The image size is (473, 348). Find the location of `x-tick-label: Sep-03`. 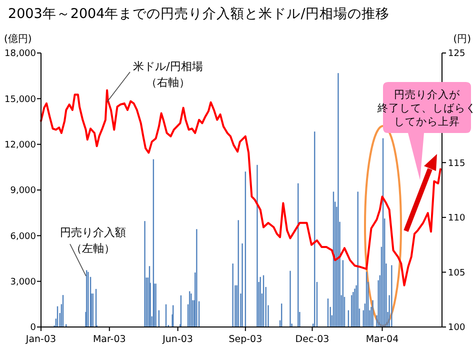

x-tick-label: Sep-03 is located at coordinates (245, 339).